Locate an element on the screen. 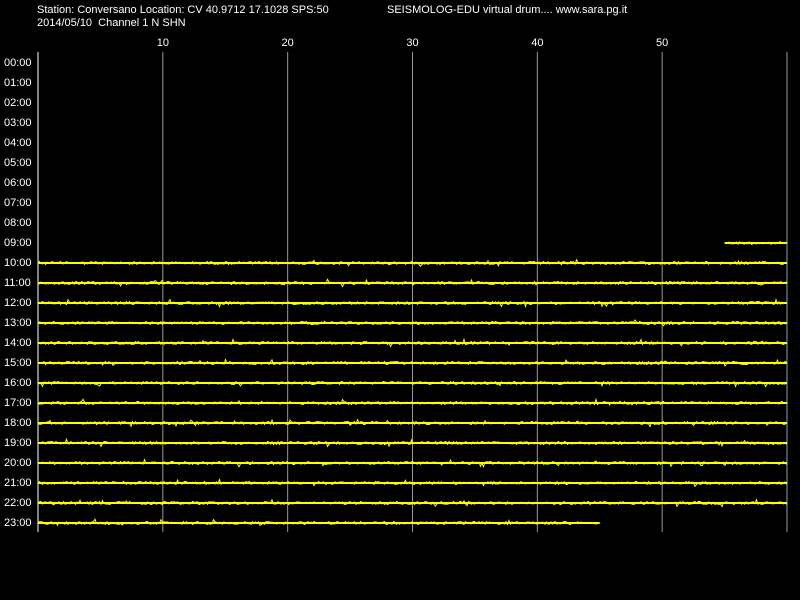 This screenshot has height=600, width=800. x-tick-label: 40 is located at coordinates (537, 43).